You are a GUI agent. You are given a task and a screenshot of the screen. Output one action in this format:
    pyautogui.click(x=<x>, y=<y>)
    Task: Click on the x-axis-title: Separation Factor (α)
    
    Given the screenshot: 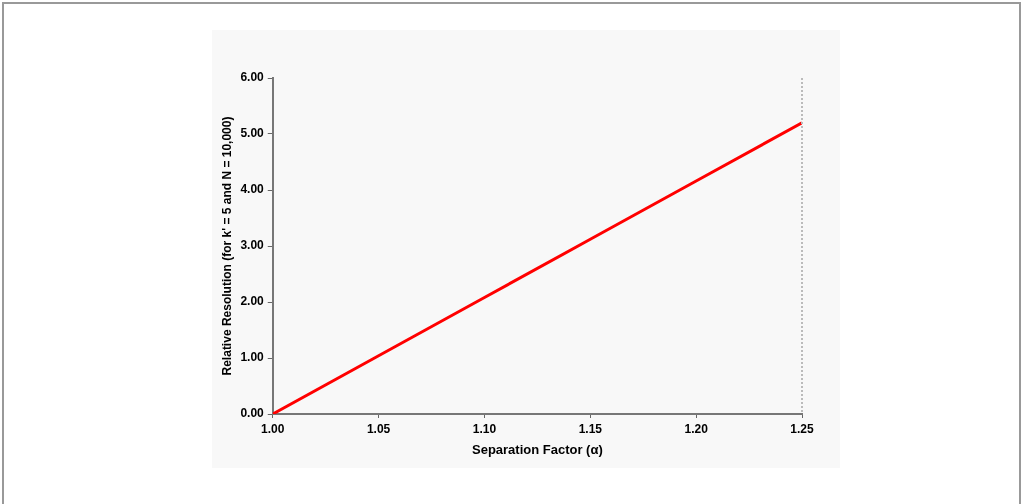 What is the action you would take?
    pyautogui.click(x=537, y=449)
    